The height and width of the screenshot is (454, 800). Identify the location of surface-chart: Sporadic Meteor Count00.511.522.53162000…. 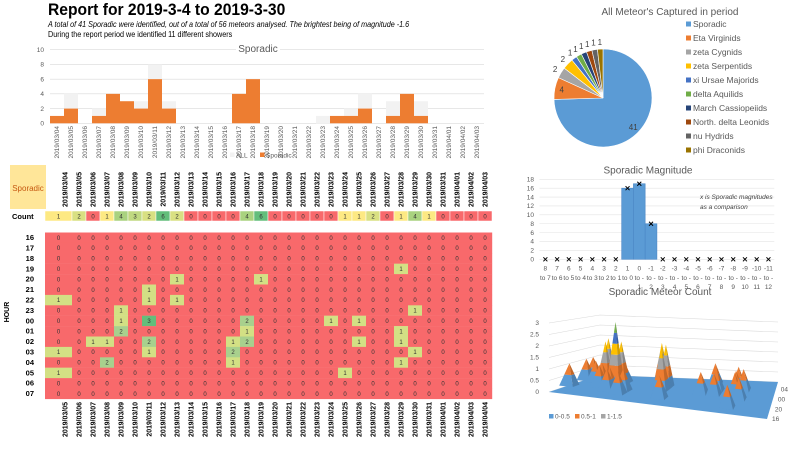
(659, 355).